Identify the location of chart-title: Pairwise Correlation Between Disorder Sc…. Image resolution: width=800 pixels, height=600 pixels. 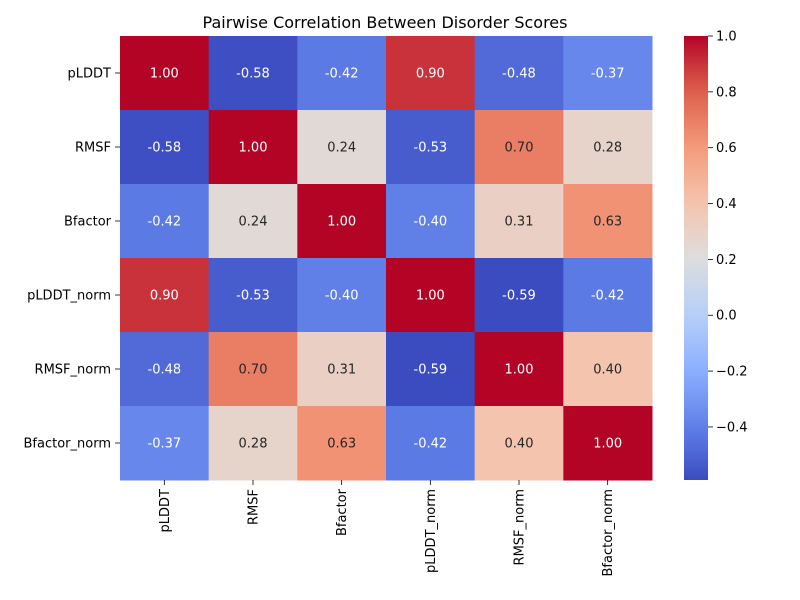
(385, 22).